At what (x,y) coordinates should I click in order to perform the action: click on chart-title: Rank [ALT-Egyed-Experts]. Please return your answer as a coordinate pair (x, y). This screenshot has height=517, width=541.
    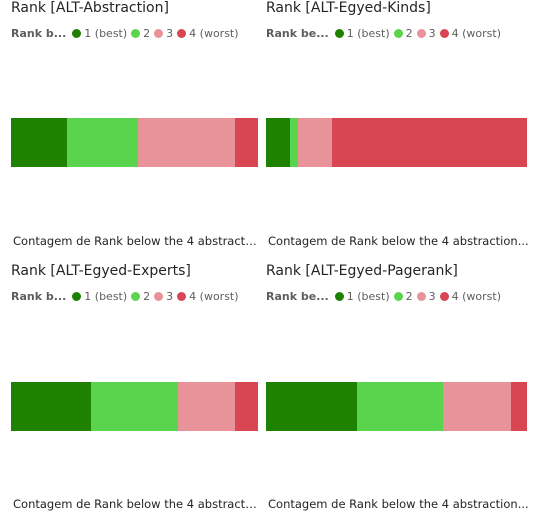
    Looking at the image, I should click on (101, 271).